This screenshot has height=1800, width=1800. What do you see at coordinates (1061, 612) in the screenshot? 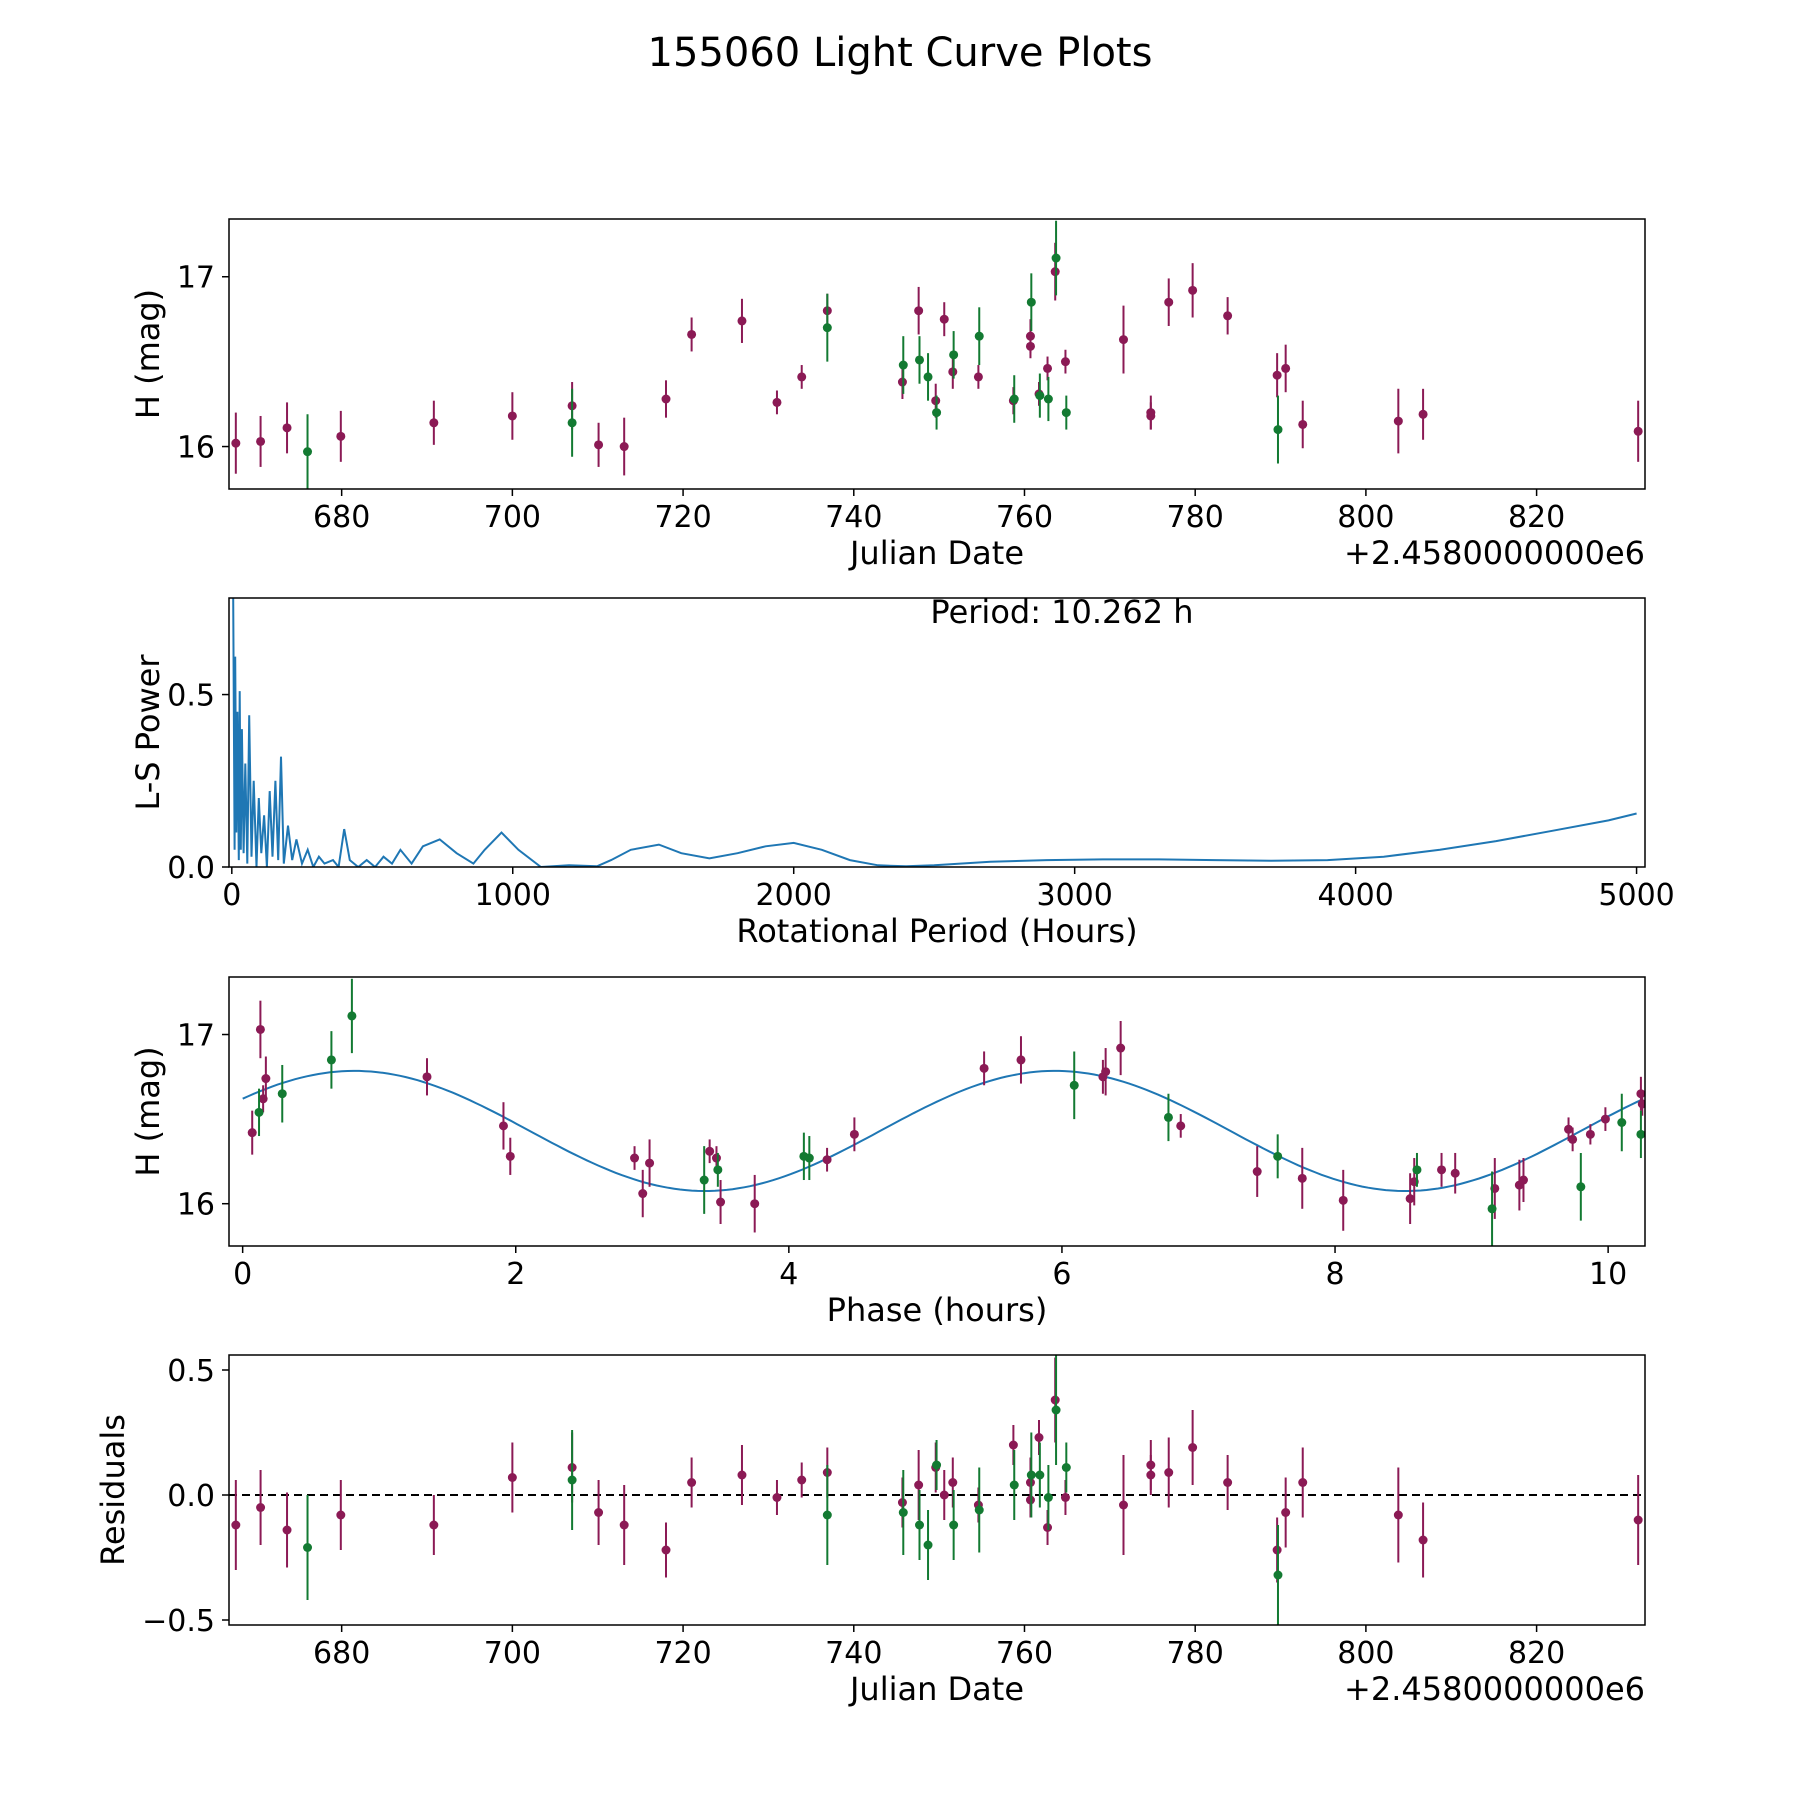
I see `period-annotation: Period: 10.262 h` at bounding box center [1061, 612].